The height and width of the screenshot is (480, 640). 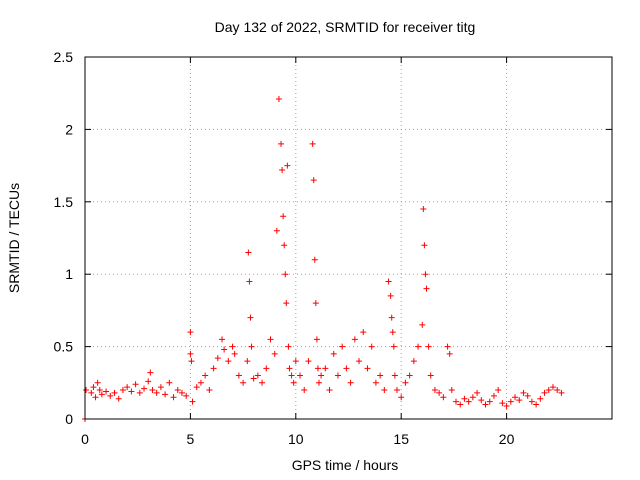 I want to click on y-tick-label: 0.5, so click(x=64, y=347).